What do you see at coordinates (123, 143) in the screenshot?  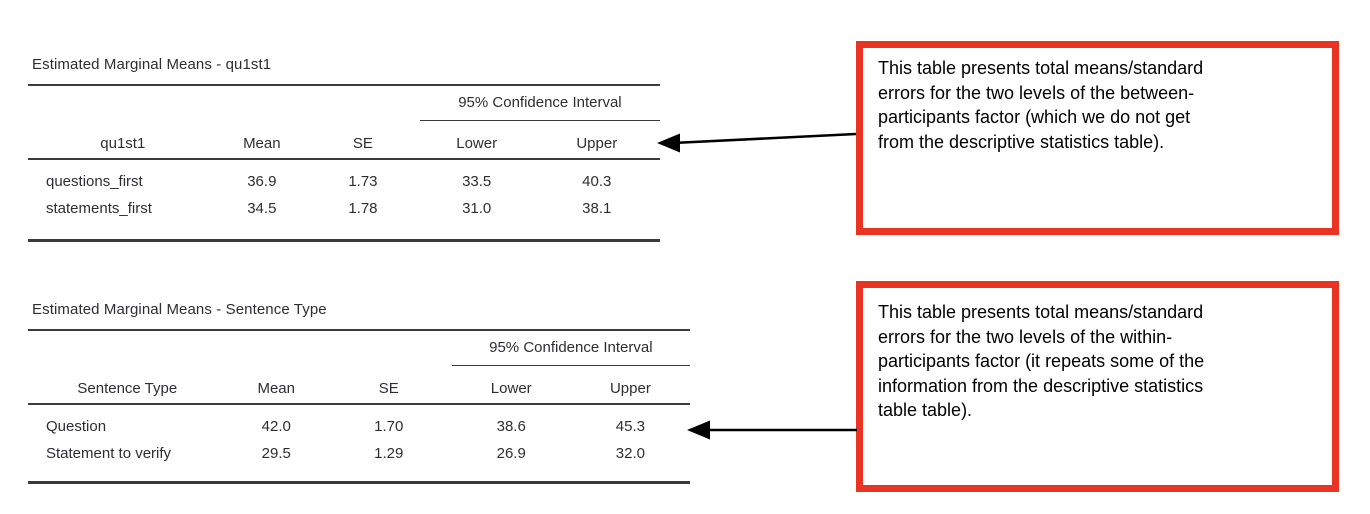 I see `col-header-factor: qu1st1` at bounding box center [123, 143].